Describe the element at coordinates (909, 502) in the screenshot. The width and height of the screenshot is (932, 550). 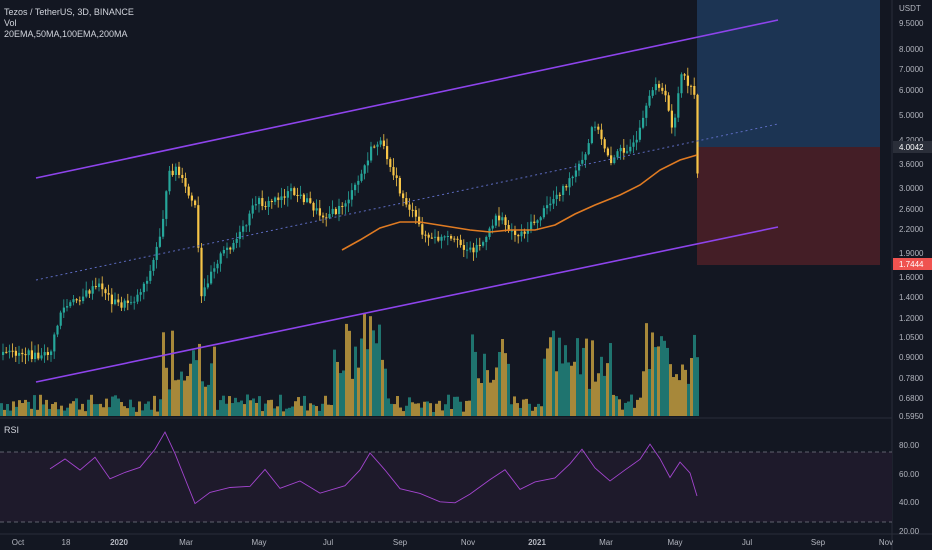
I see `rsi-tick-label: 40.00` at that location.